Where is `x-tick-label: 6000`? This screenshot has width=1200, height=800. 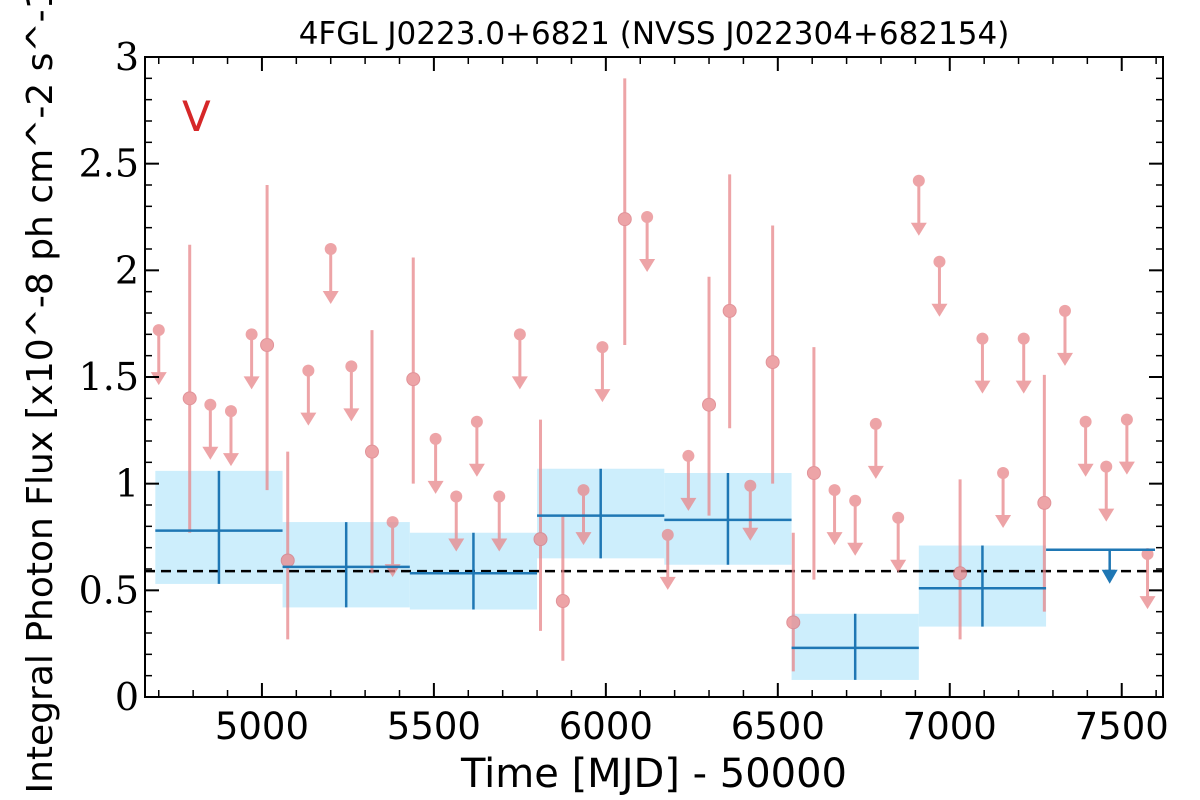 x-tick-label: 6000 is located at coordinates (606, 726).